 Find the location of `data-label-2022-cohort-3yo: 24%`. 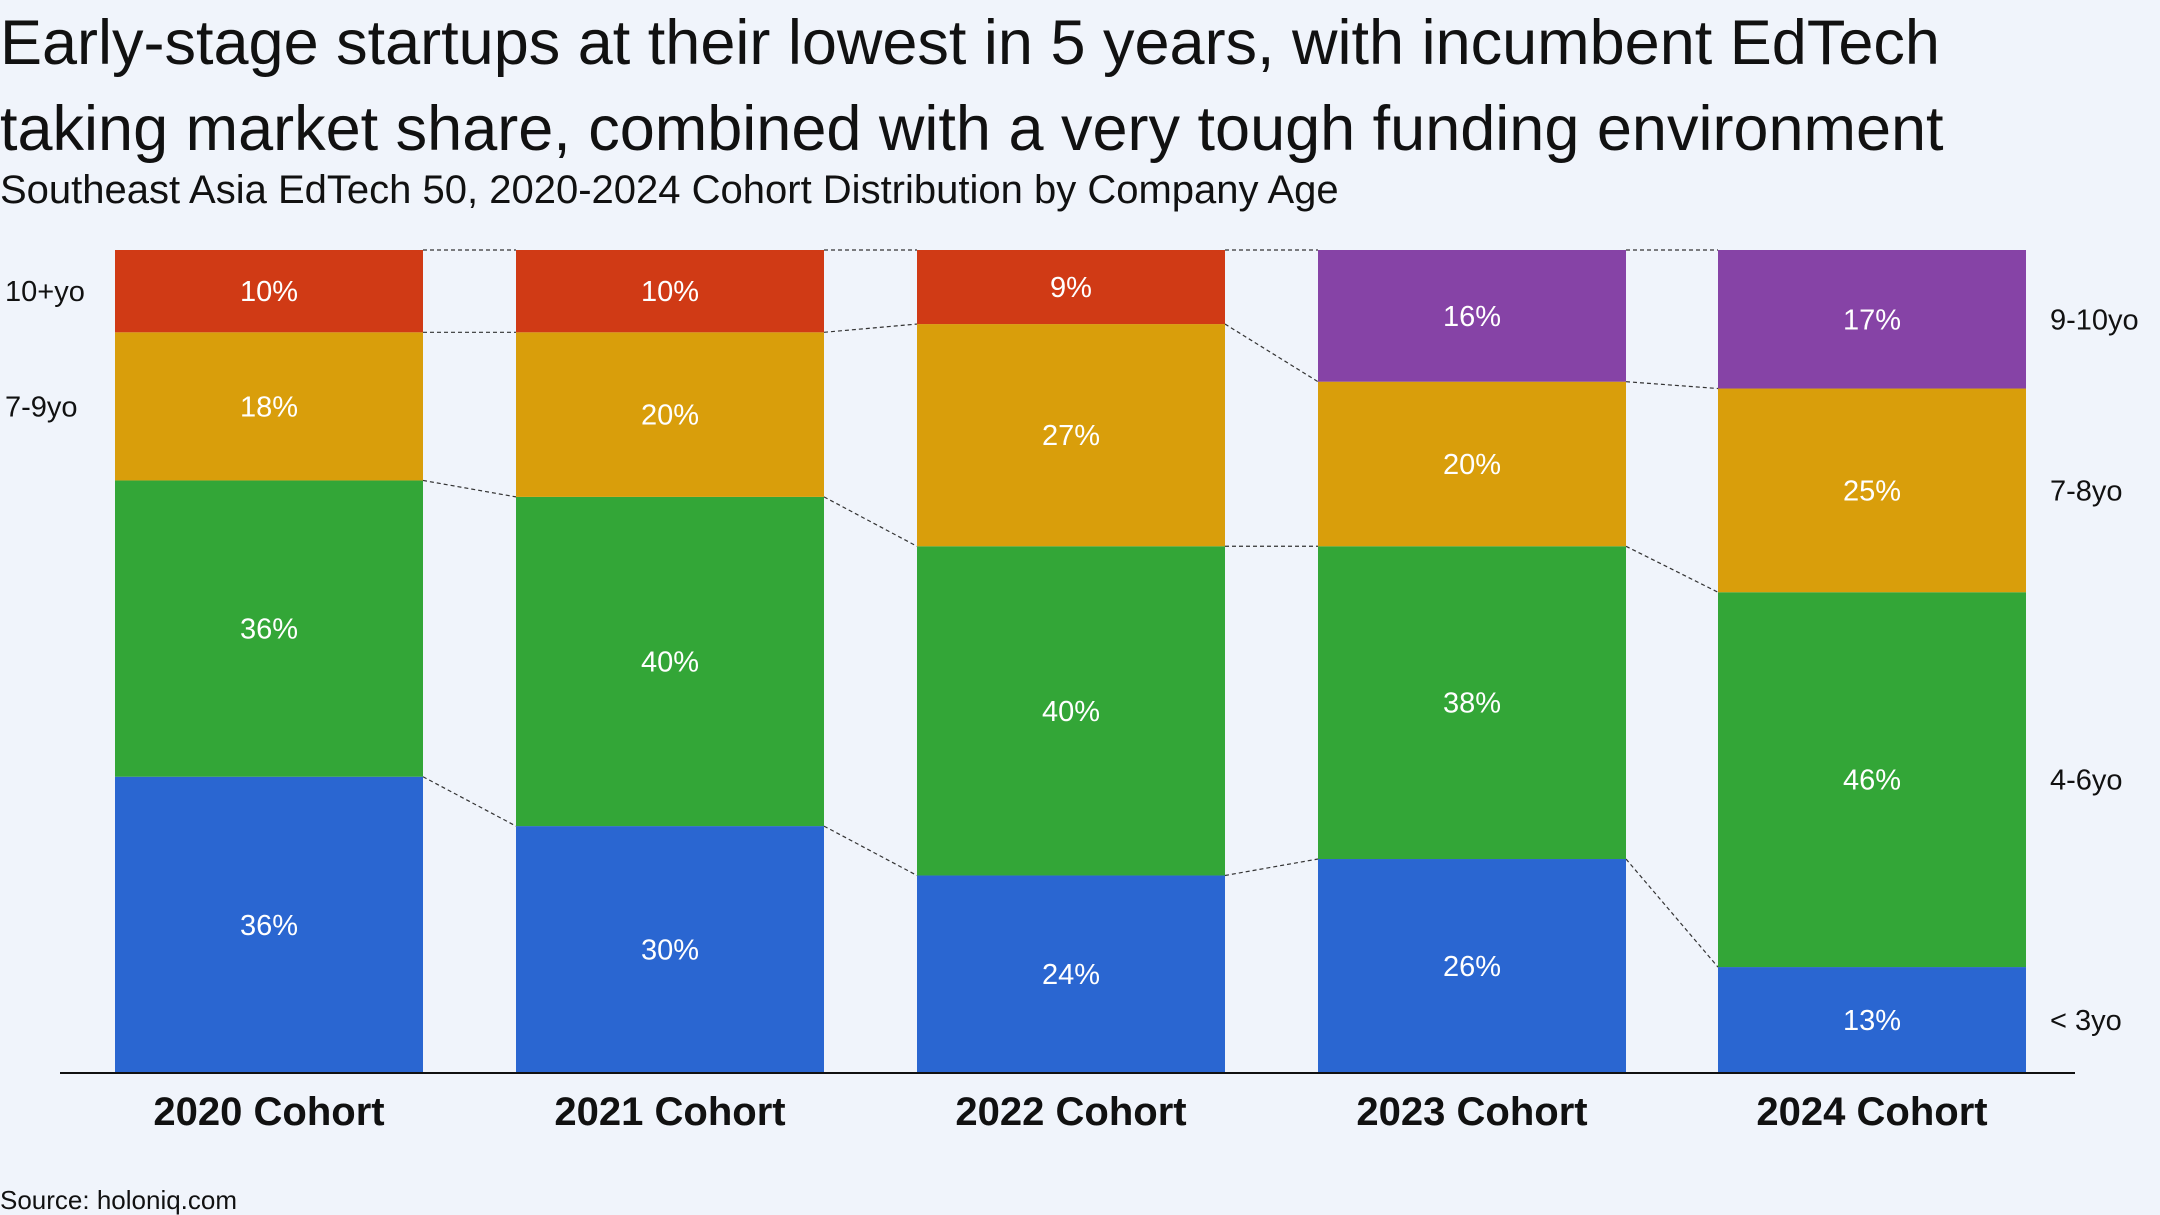

data-label-2022-cohort-3yo: 24% is located at coordinates (1071, 975).